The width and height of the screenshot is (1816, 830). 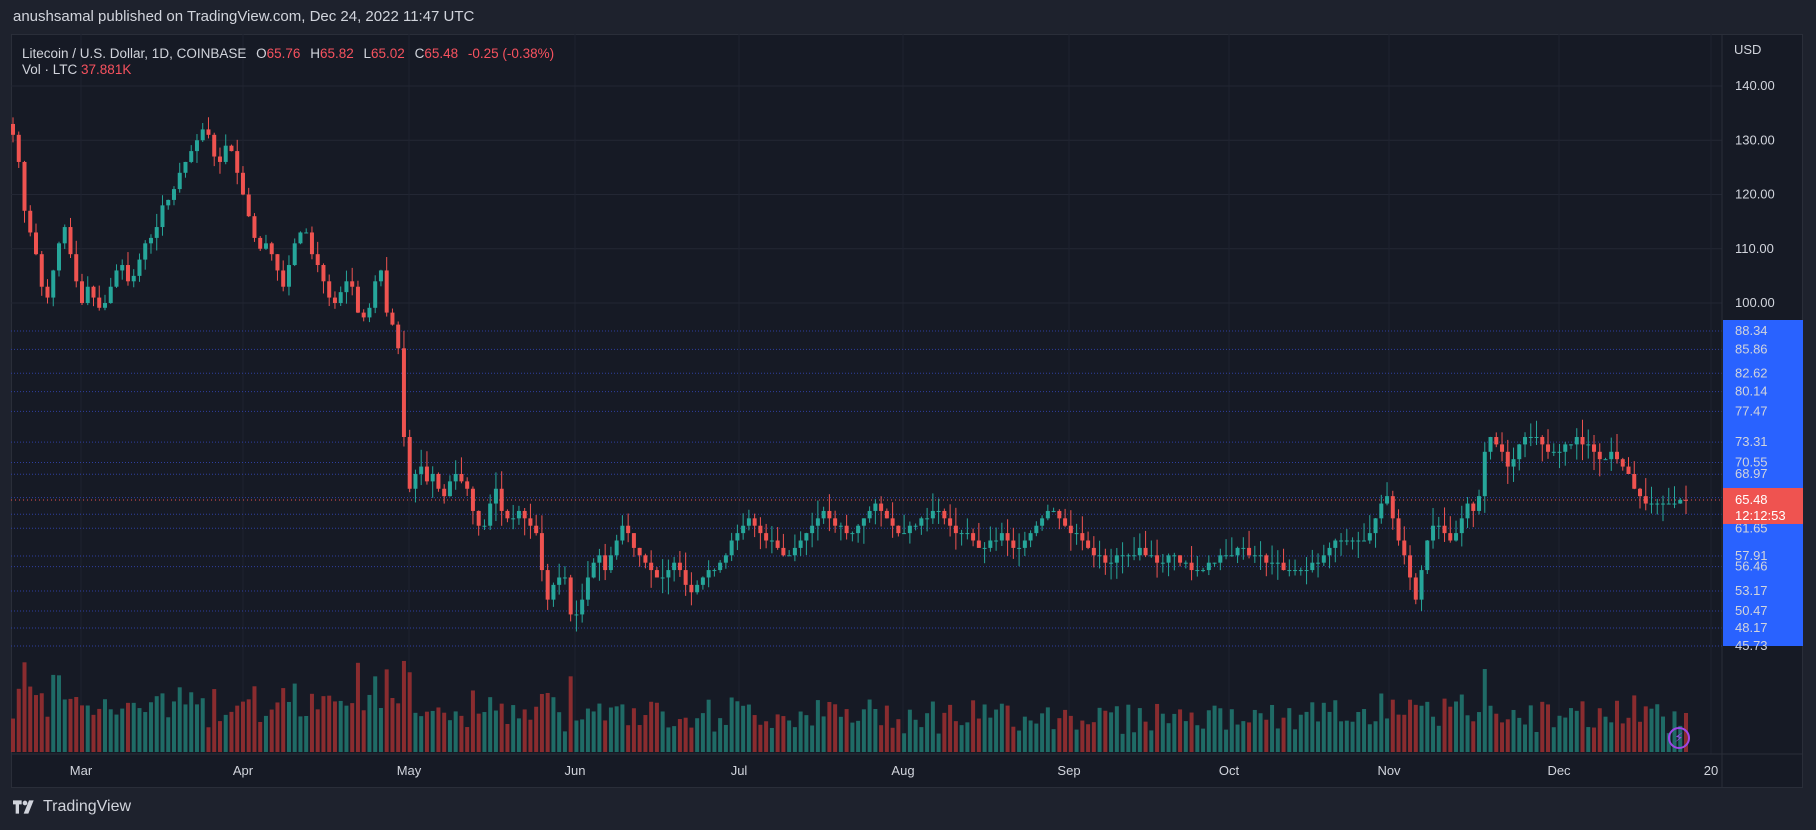 I want to click on currency-label: USD, so click(x=1748, y=49).